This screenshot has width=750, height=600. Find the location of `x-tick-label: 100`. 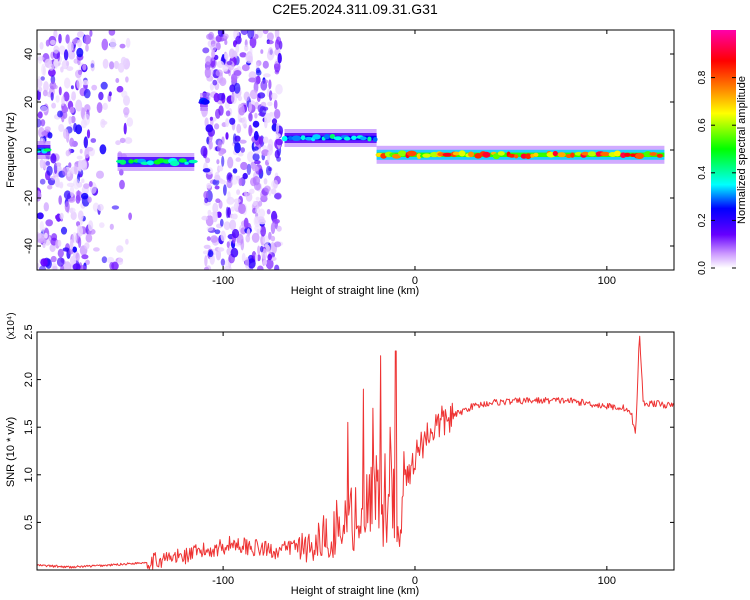

x-tick-label: 100 is located at coordinates (607, 281).